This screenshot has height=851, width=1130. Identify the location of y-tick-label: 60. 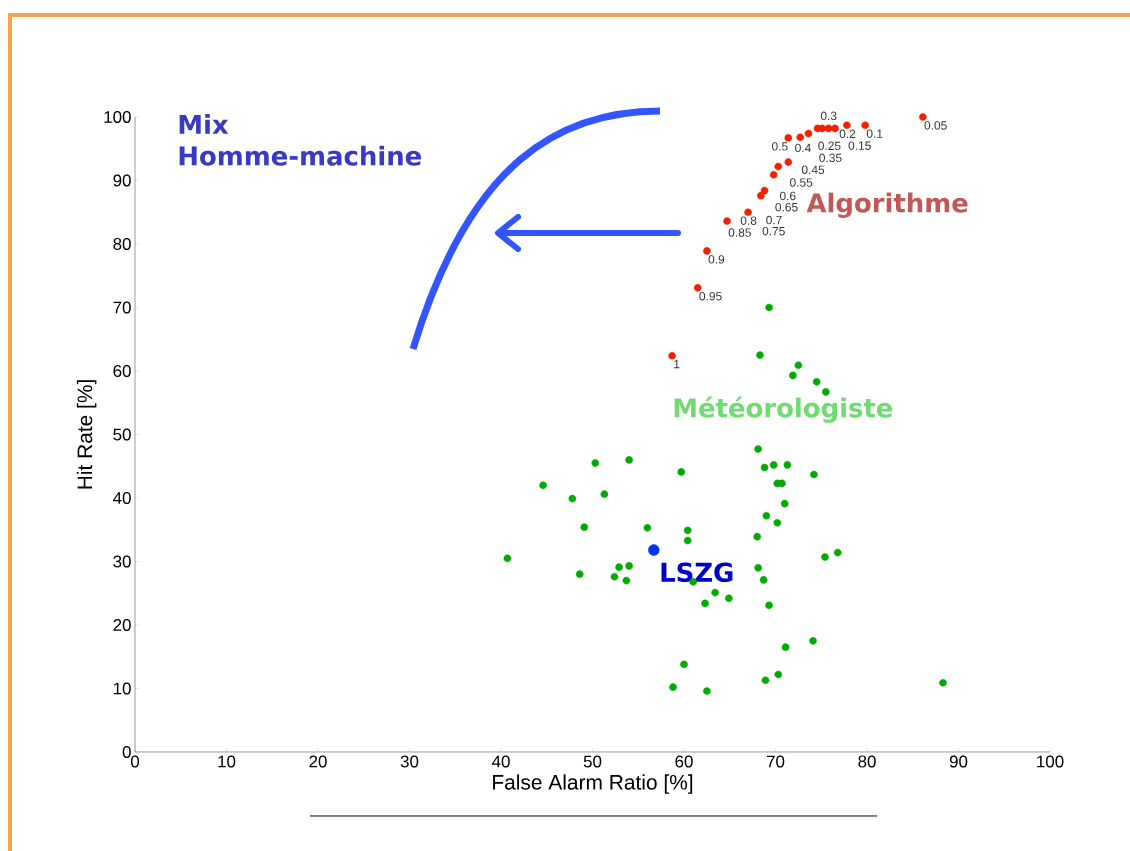
(122, 370).